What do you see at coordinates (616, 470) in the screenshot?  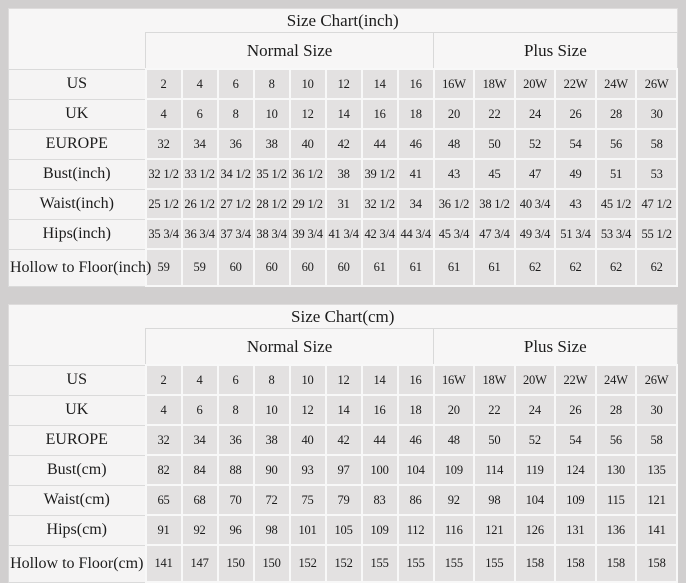 I see `size-value-cell: 130` at bounding box center [616, 470].